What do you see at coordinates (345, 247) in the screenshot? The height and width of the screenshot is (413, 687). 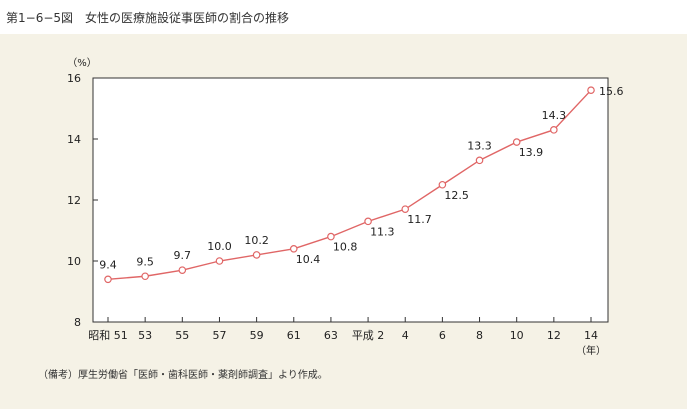 I see `data-label: 10.8` at bounding box center [345, 247].